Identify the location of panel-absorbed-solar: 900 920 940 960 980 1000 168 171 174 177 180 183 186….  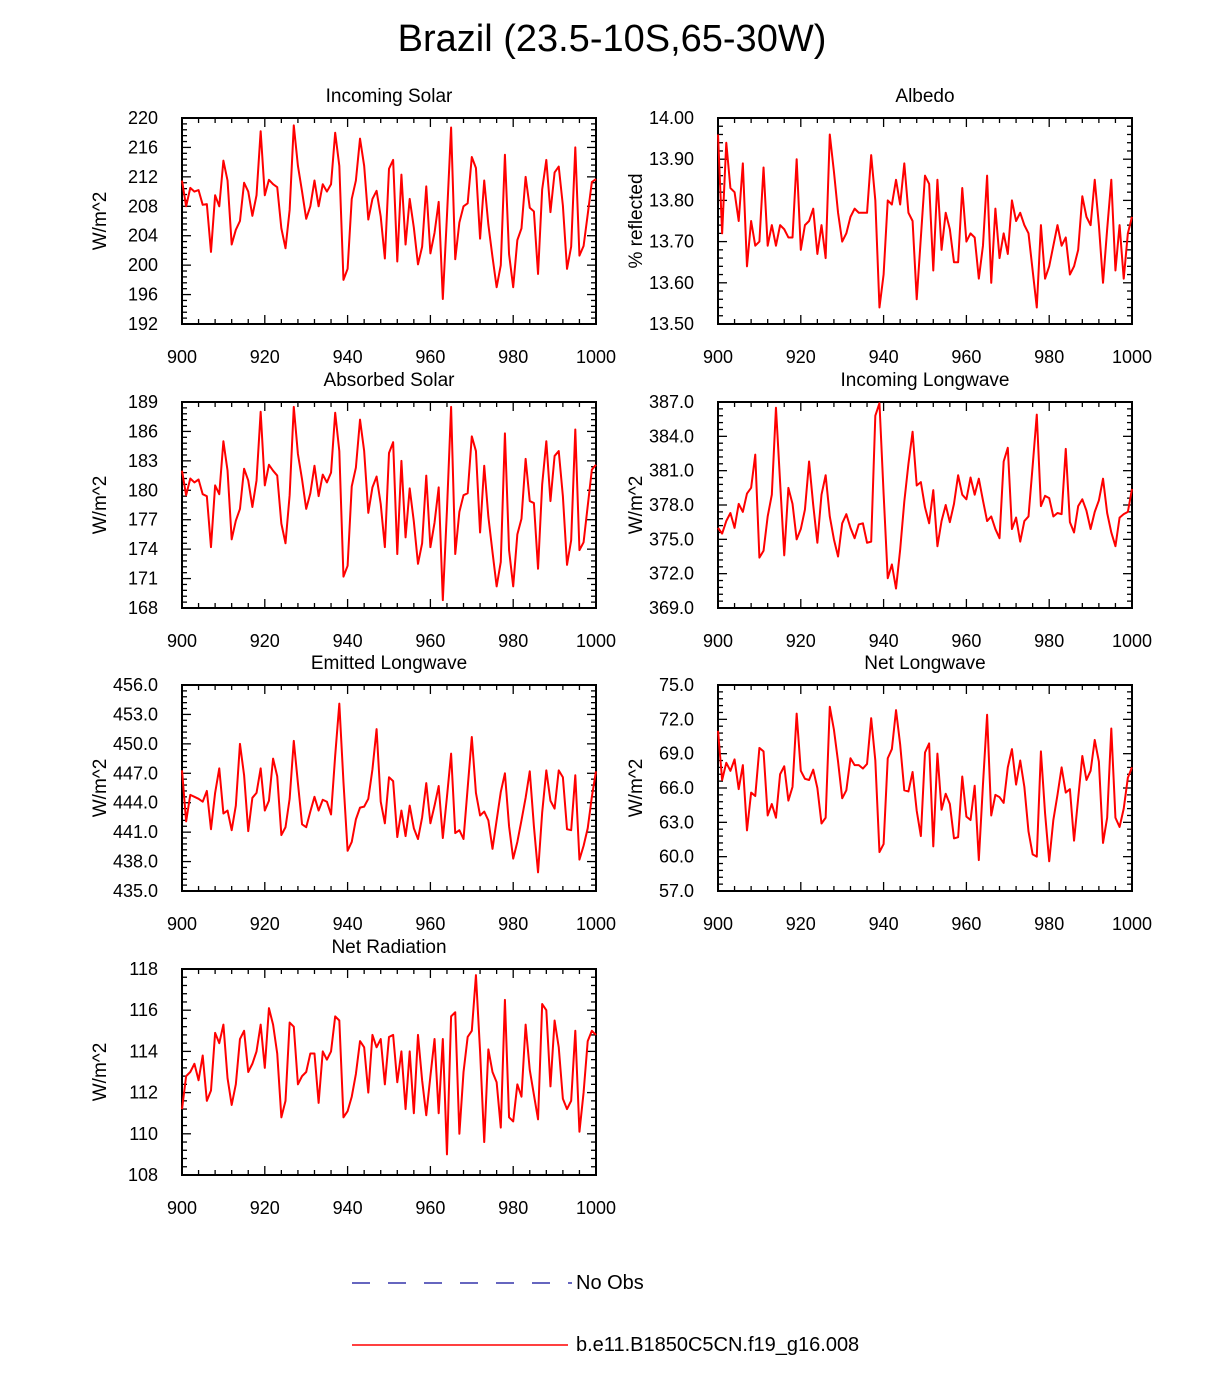
(353, 510).